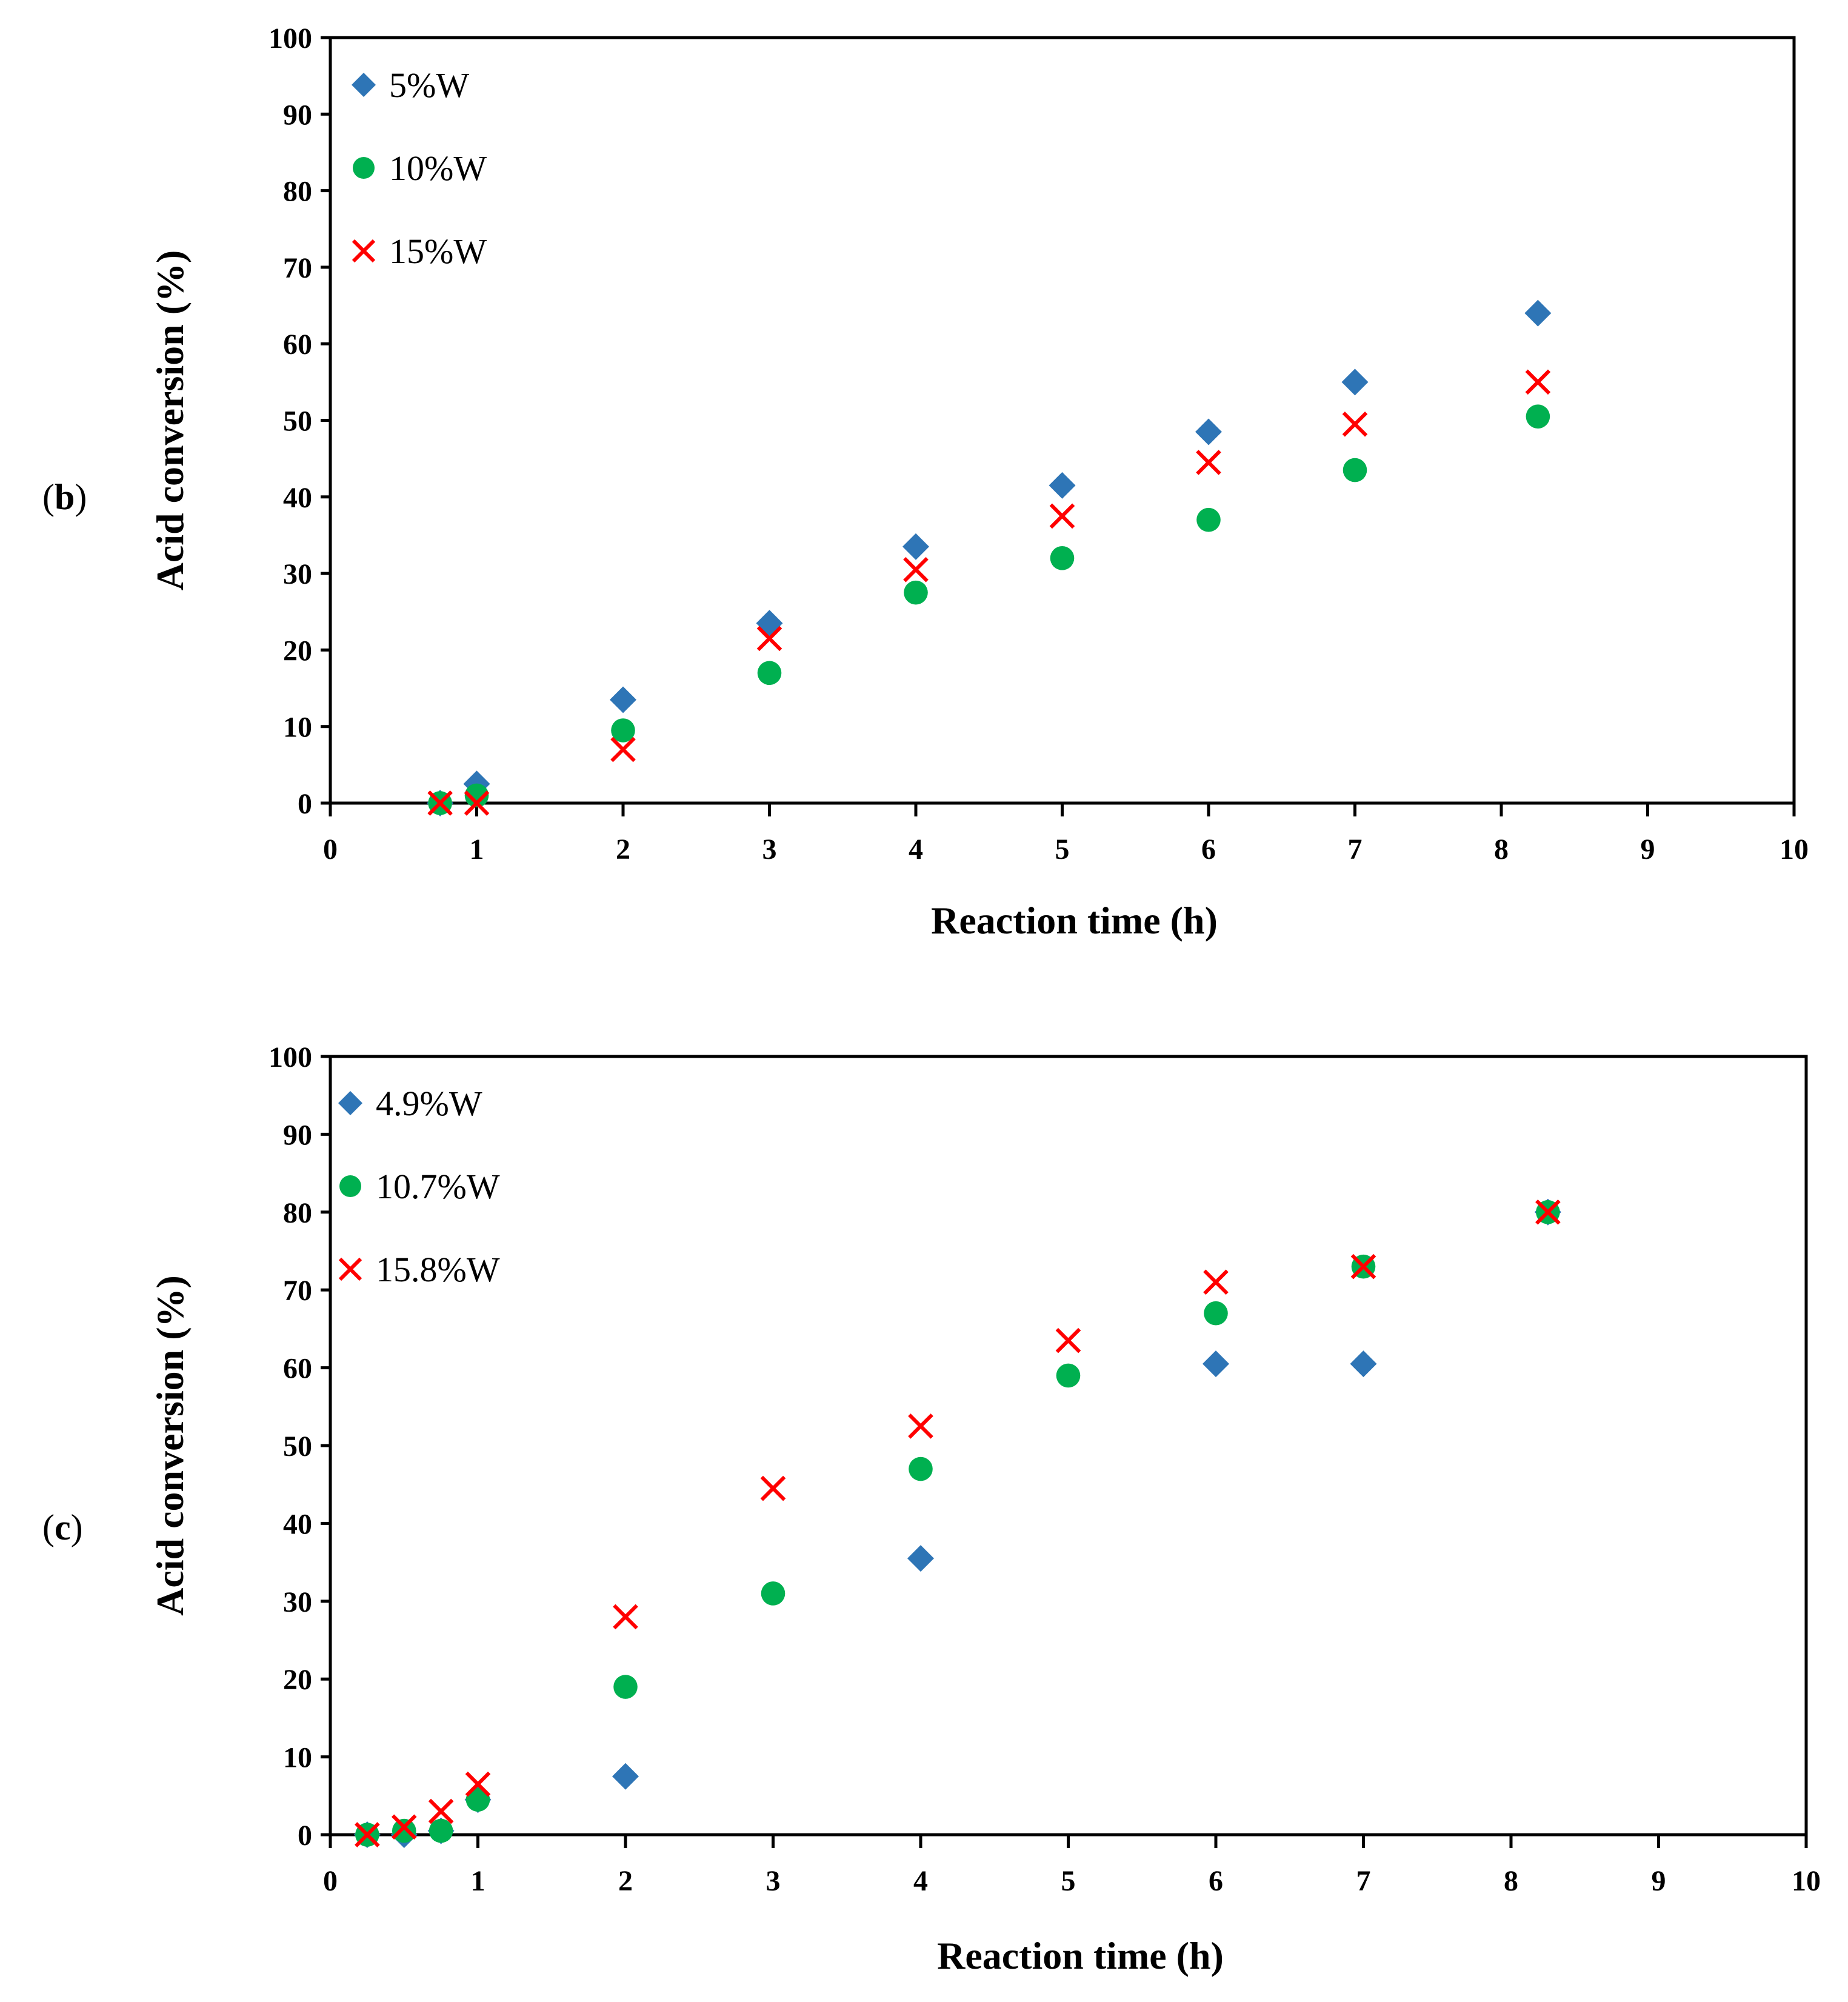  Describe the element at coordinates (438, 251) in the screenshot. I see `legend-label: 15%W` at that location.